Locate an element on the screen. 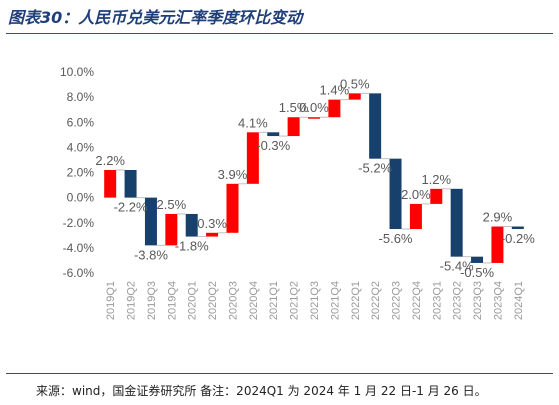  y-tick-label: 0.0% is located at coordinates (81, 198).